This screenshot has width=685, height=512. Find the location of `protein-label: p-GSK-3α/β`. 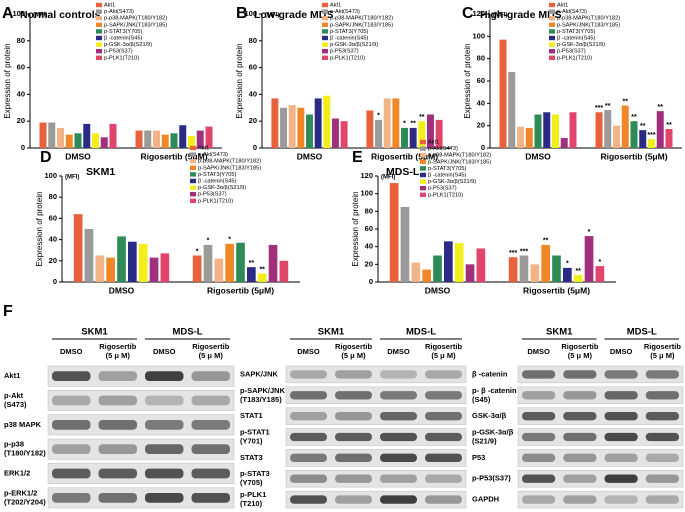

protein-label: p-GSK-3α/β is located at coordinates (493, 431).